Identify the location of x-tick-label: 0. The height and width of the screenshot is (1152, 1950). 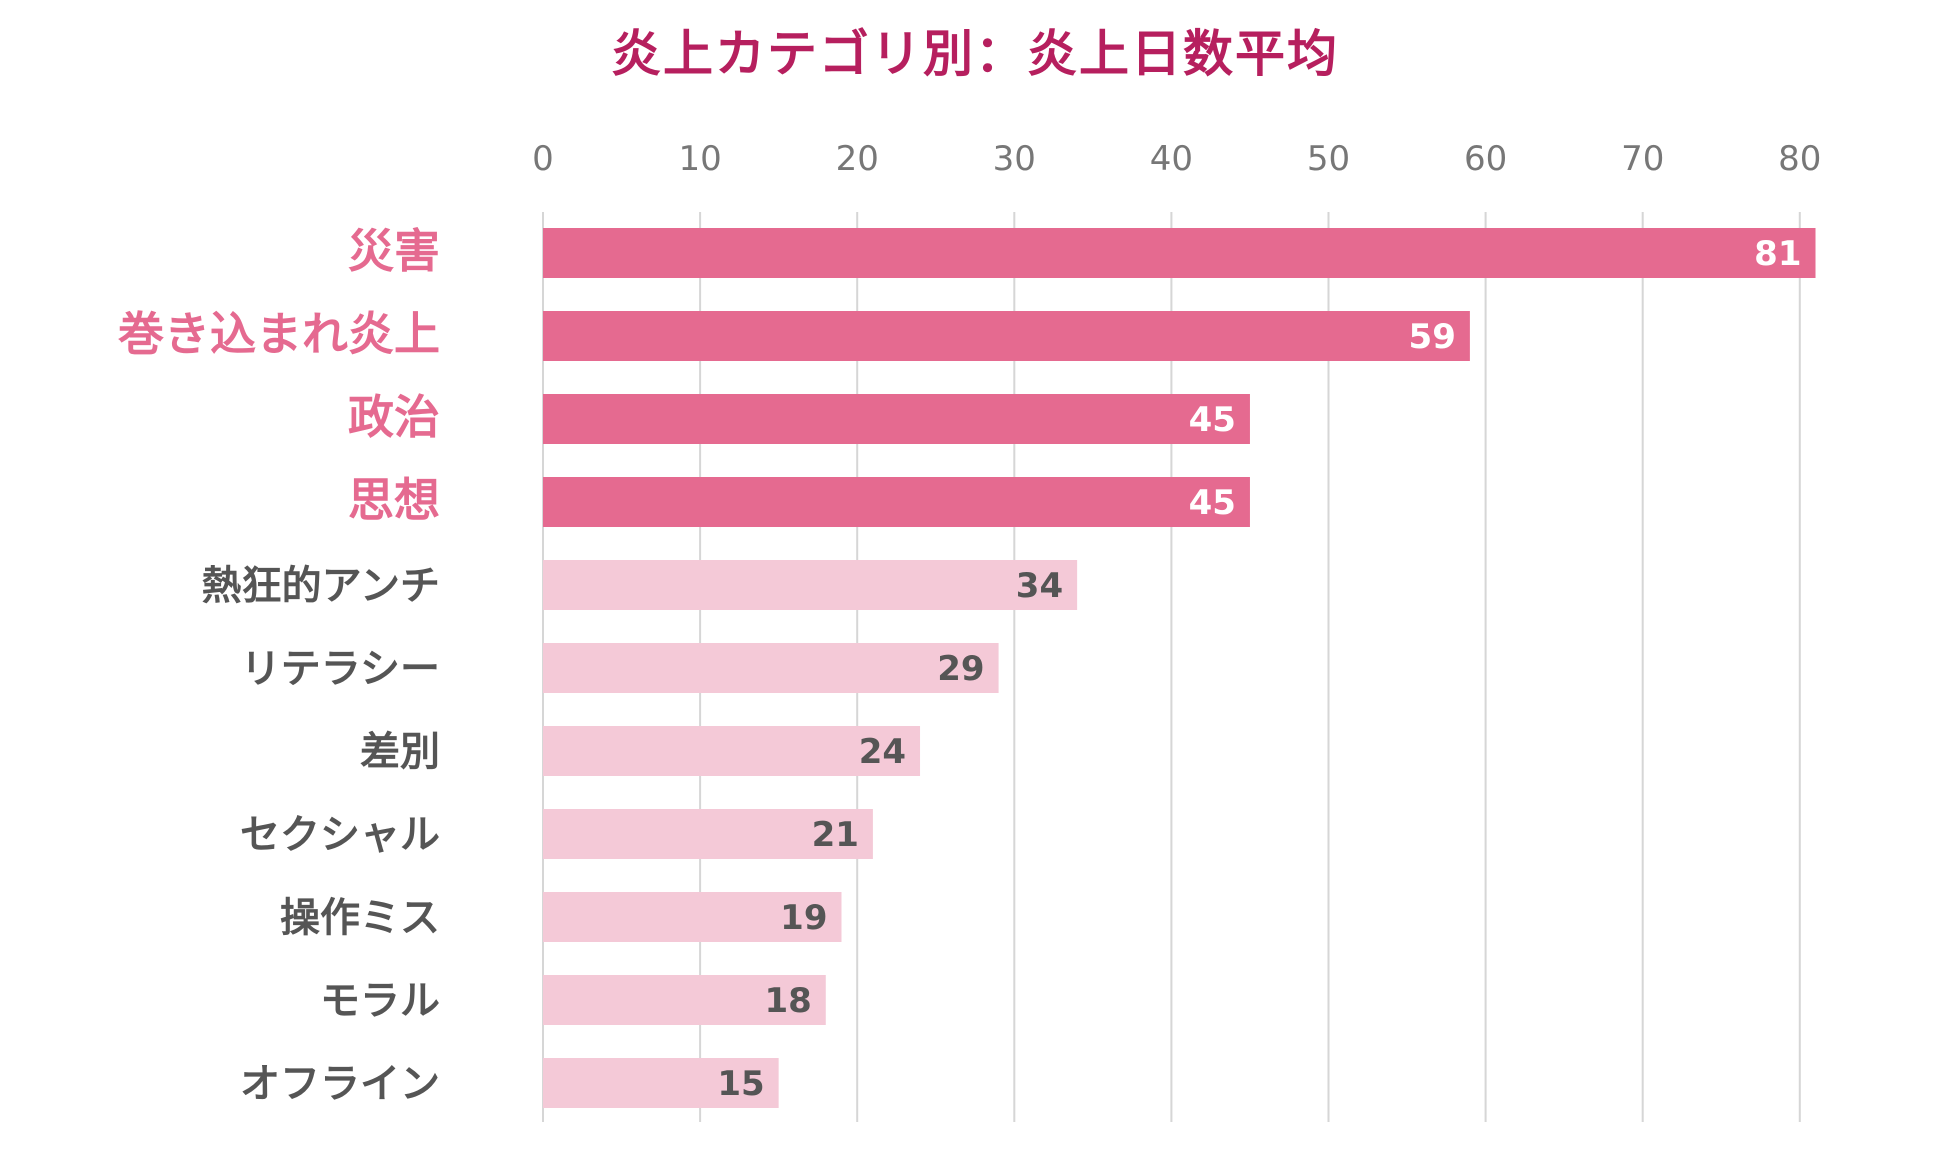
(543, 159).